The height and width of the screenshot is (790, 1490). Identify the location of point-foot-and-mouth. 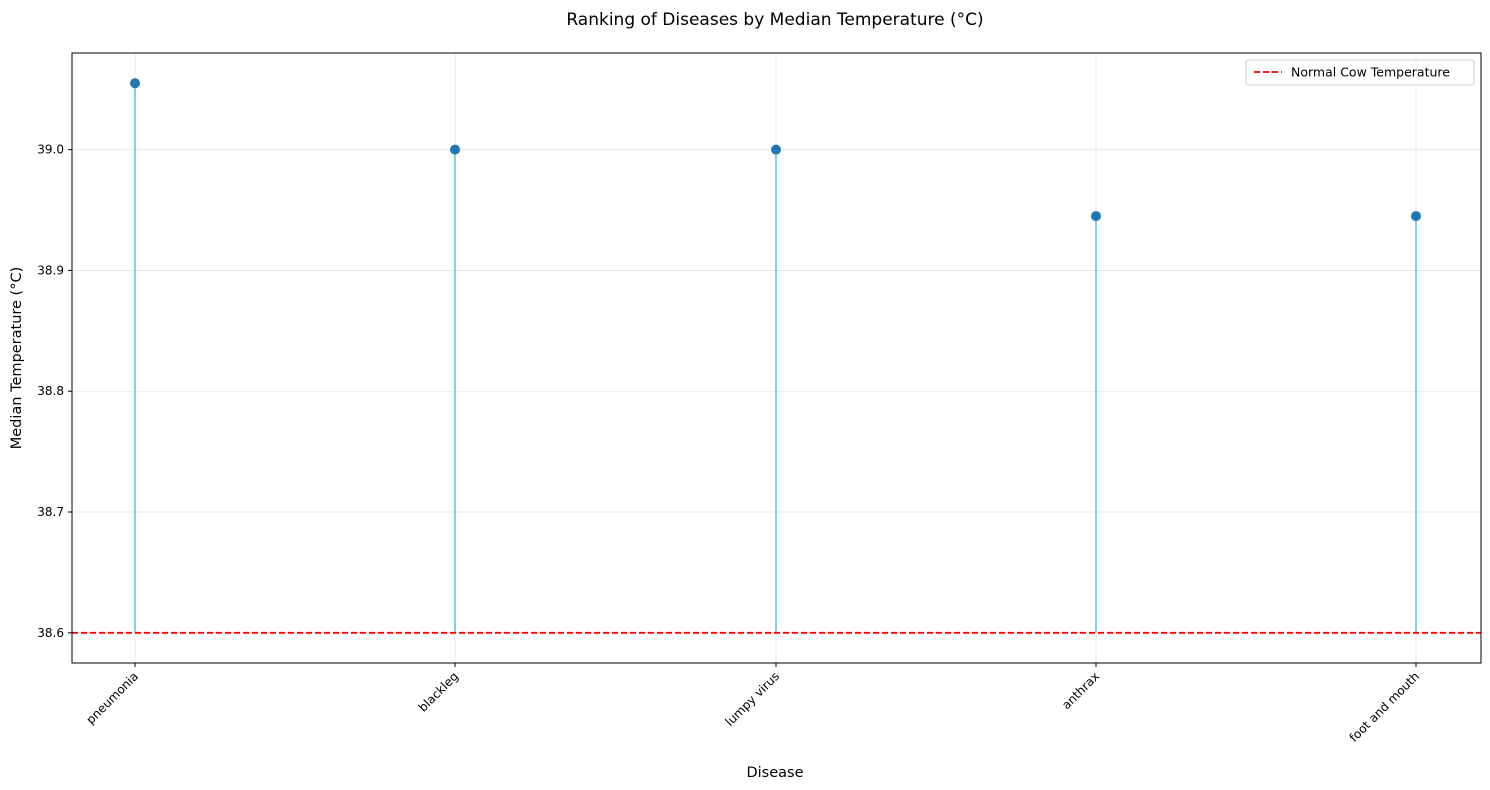
(1416, 216).